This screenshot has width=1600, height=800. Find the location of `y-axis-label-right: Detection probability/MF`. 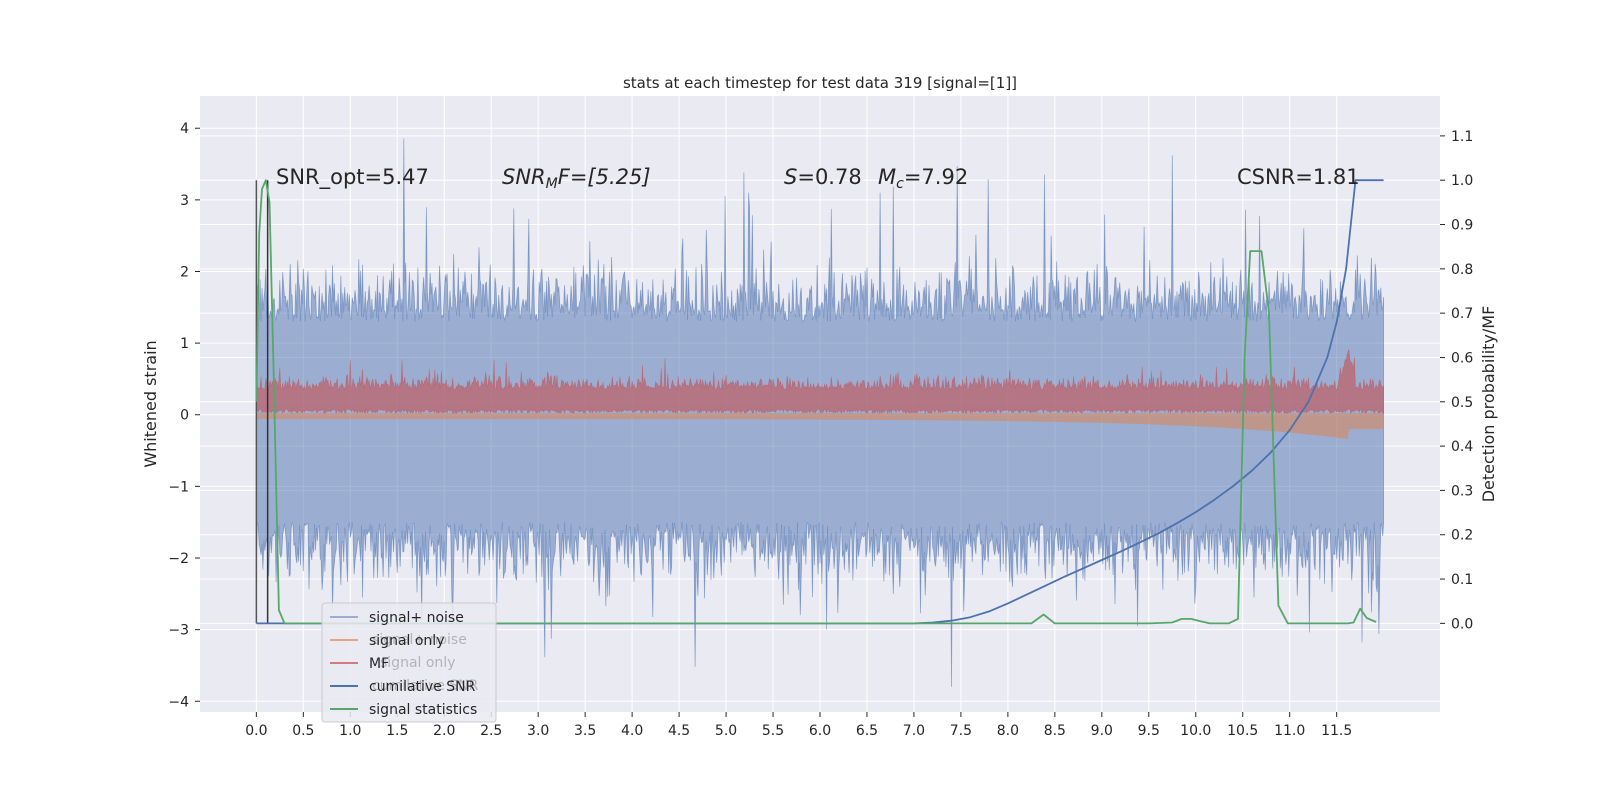

y-axis-label-right: Detection probability/MF is located at coordinates (1488, 404).